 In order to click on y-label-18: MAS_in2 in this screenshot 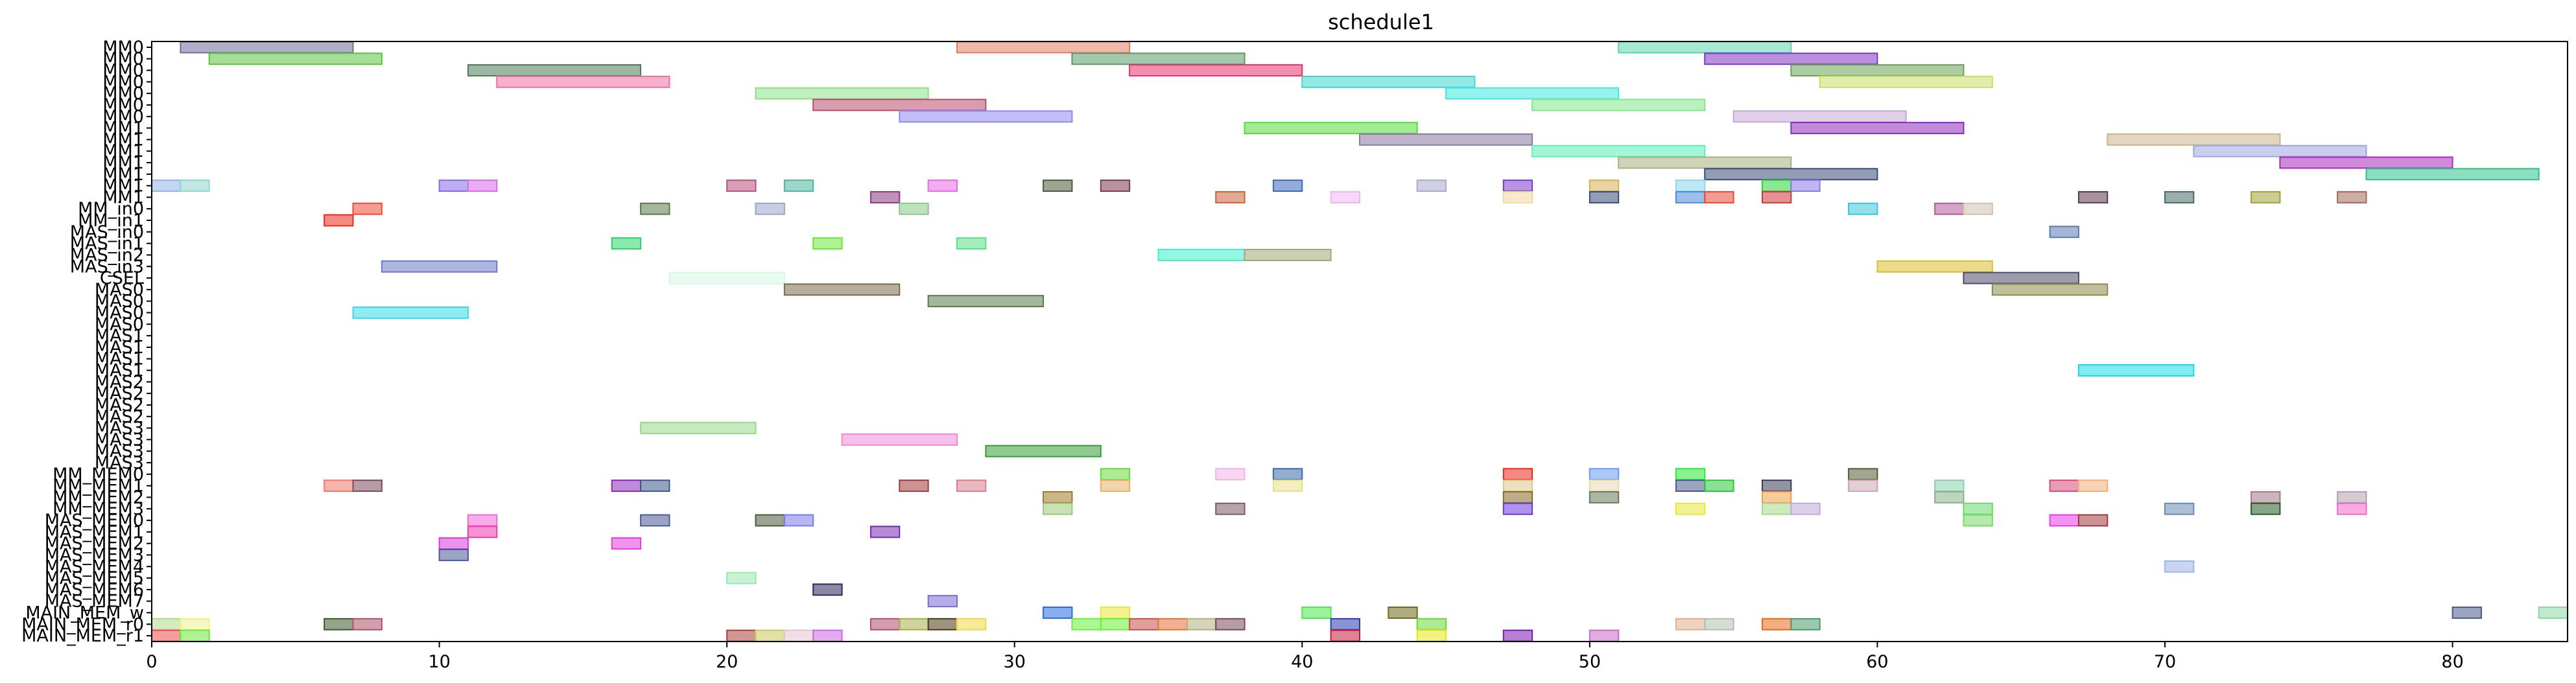, I will do `click(107, 255)`.